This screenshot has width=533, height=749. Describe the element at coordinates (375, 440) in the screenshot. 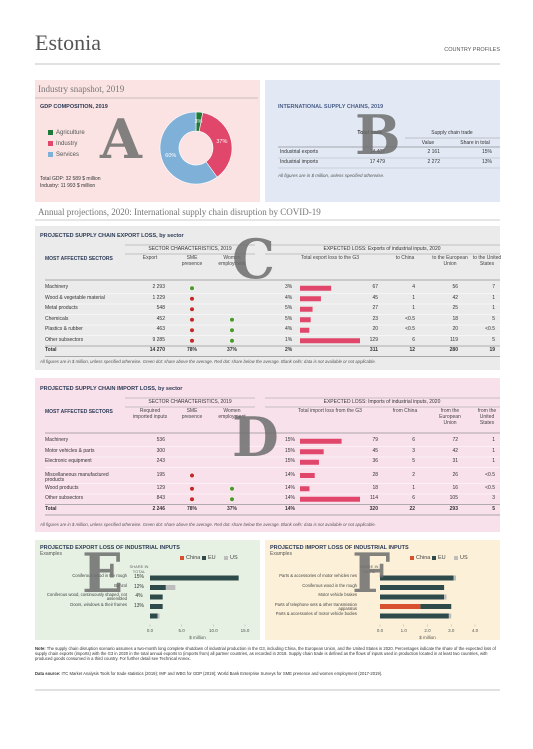

I see `cell: 79` at that location.